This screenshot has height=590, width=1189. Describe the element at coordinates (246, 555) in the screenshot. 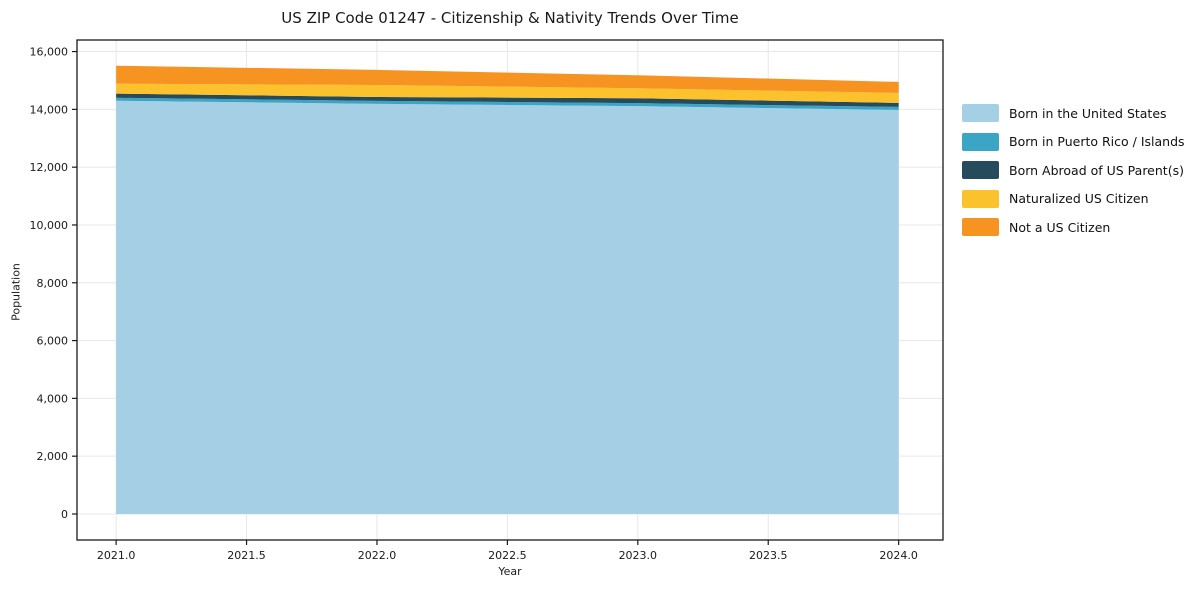

I see `x-tick-label: 2021.5` at that location.